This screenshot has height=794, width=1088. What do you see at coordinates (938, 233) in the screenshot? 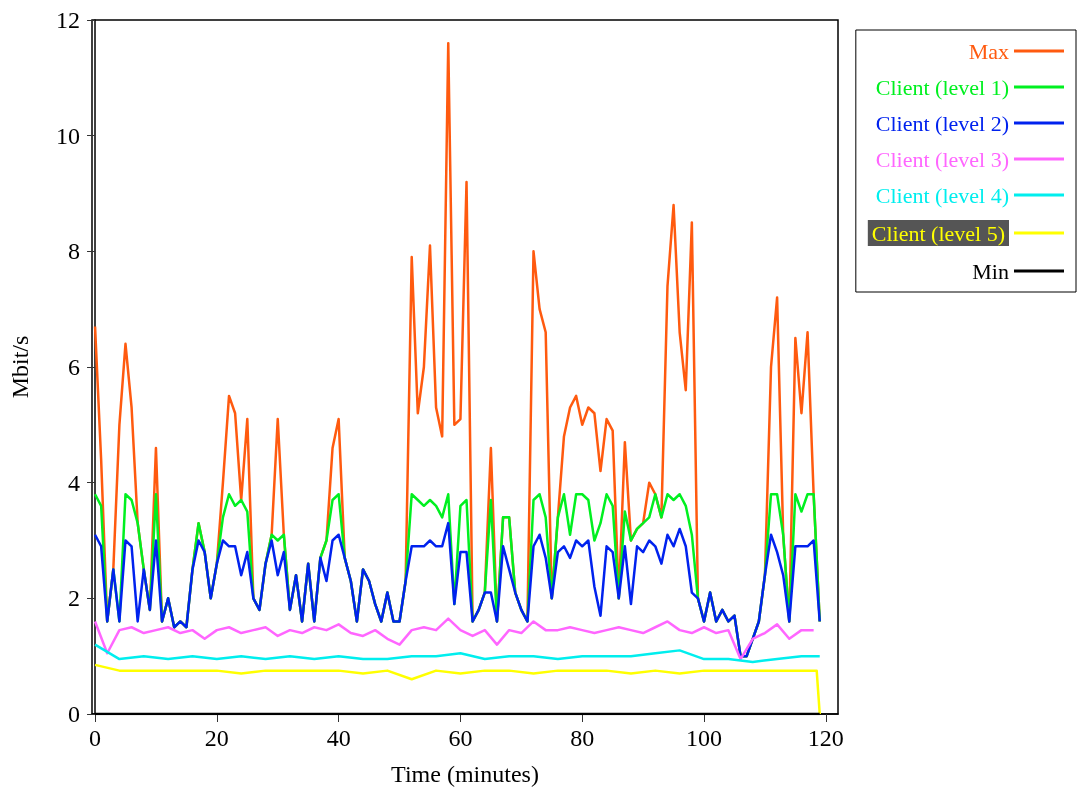
I see `legend-label: Client (level 5)` at bounding box center [938, 233].